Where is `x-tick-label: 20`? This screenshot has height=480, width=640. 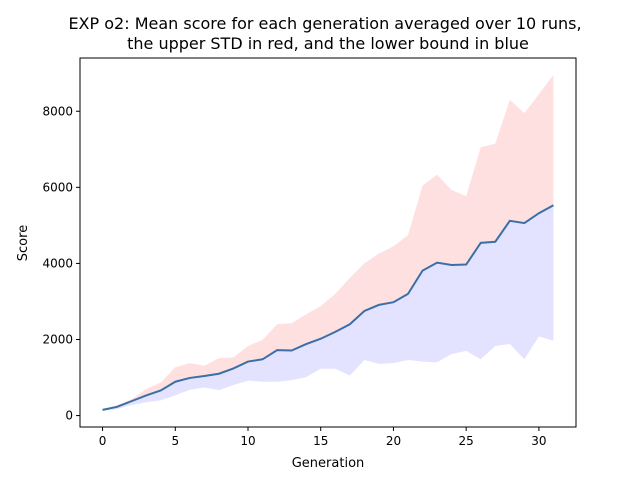 x-tick-label: 20 is located at coordinates (393, 441).